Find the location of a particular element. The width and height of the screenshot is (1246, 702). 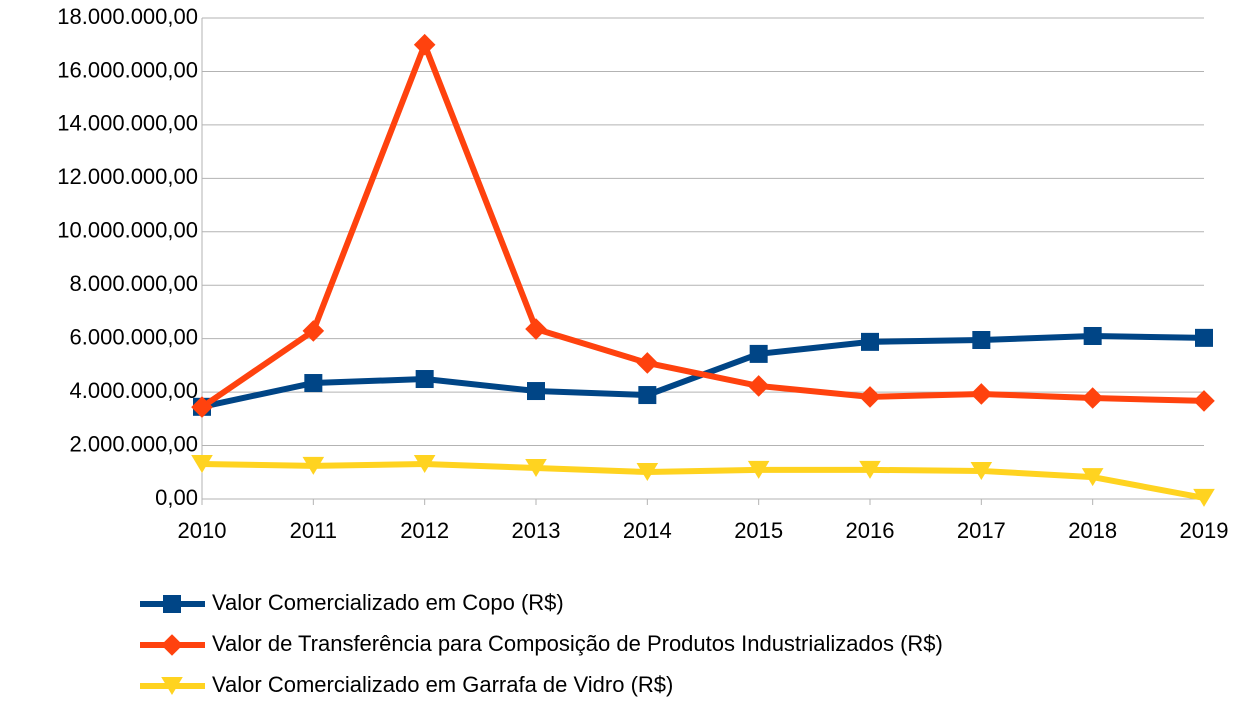

y-tick-label: 18.000.000,00 is located at coordinates (127, 16).